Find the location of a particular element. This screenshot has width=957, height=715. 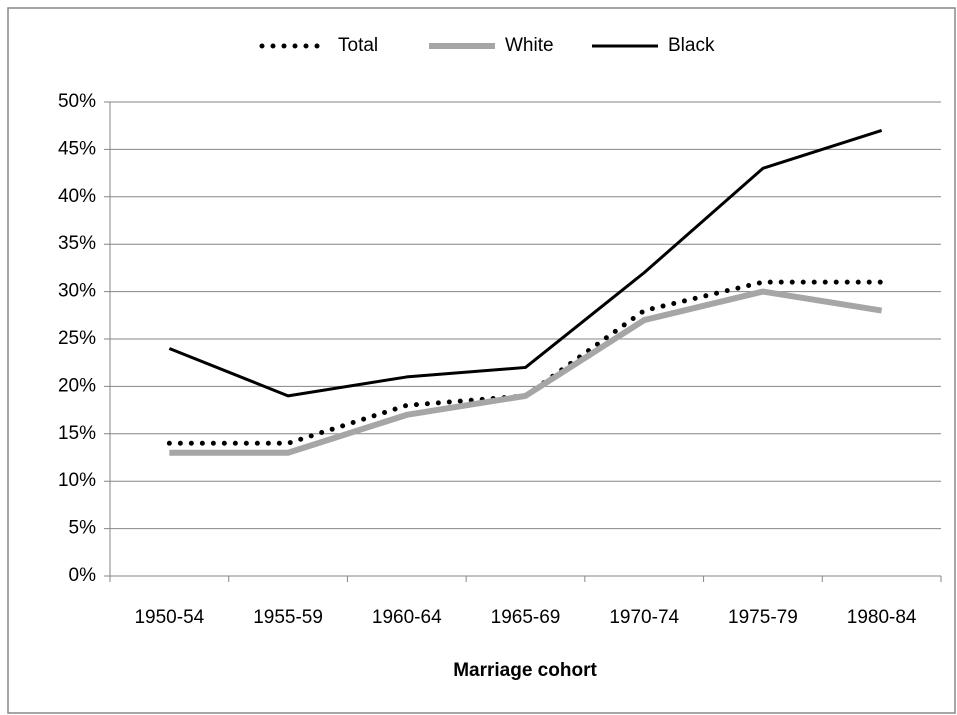

y-tick-label: 15% is located at coordinates (77, 433).